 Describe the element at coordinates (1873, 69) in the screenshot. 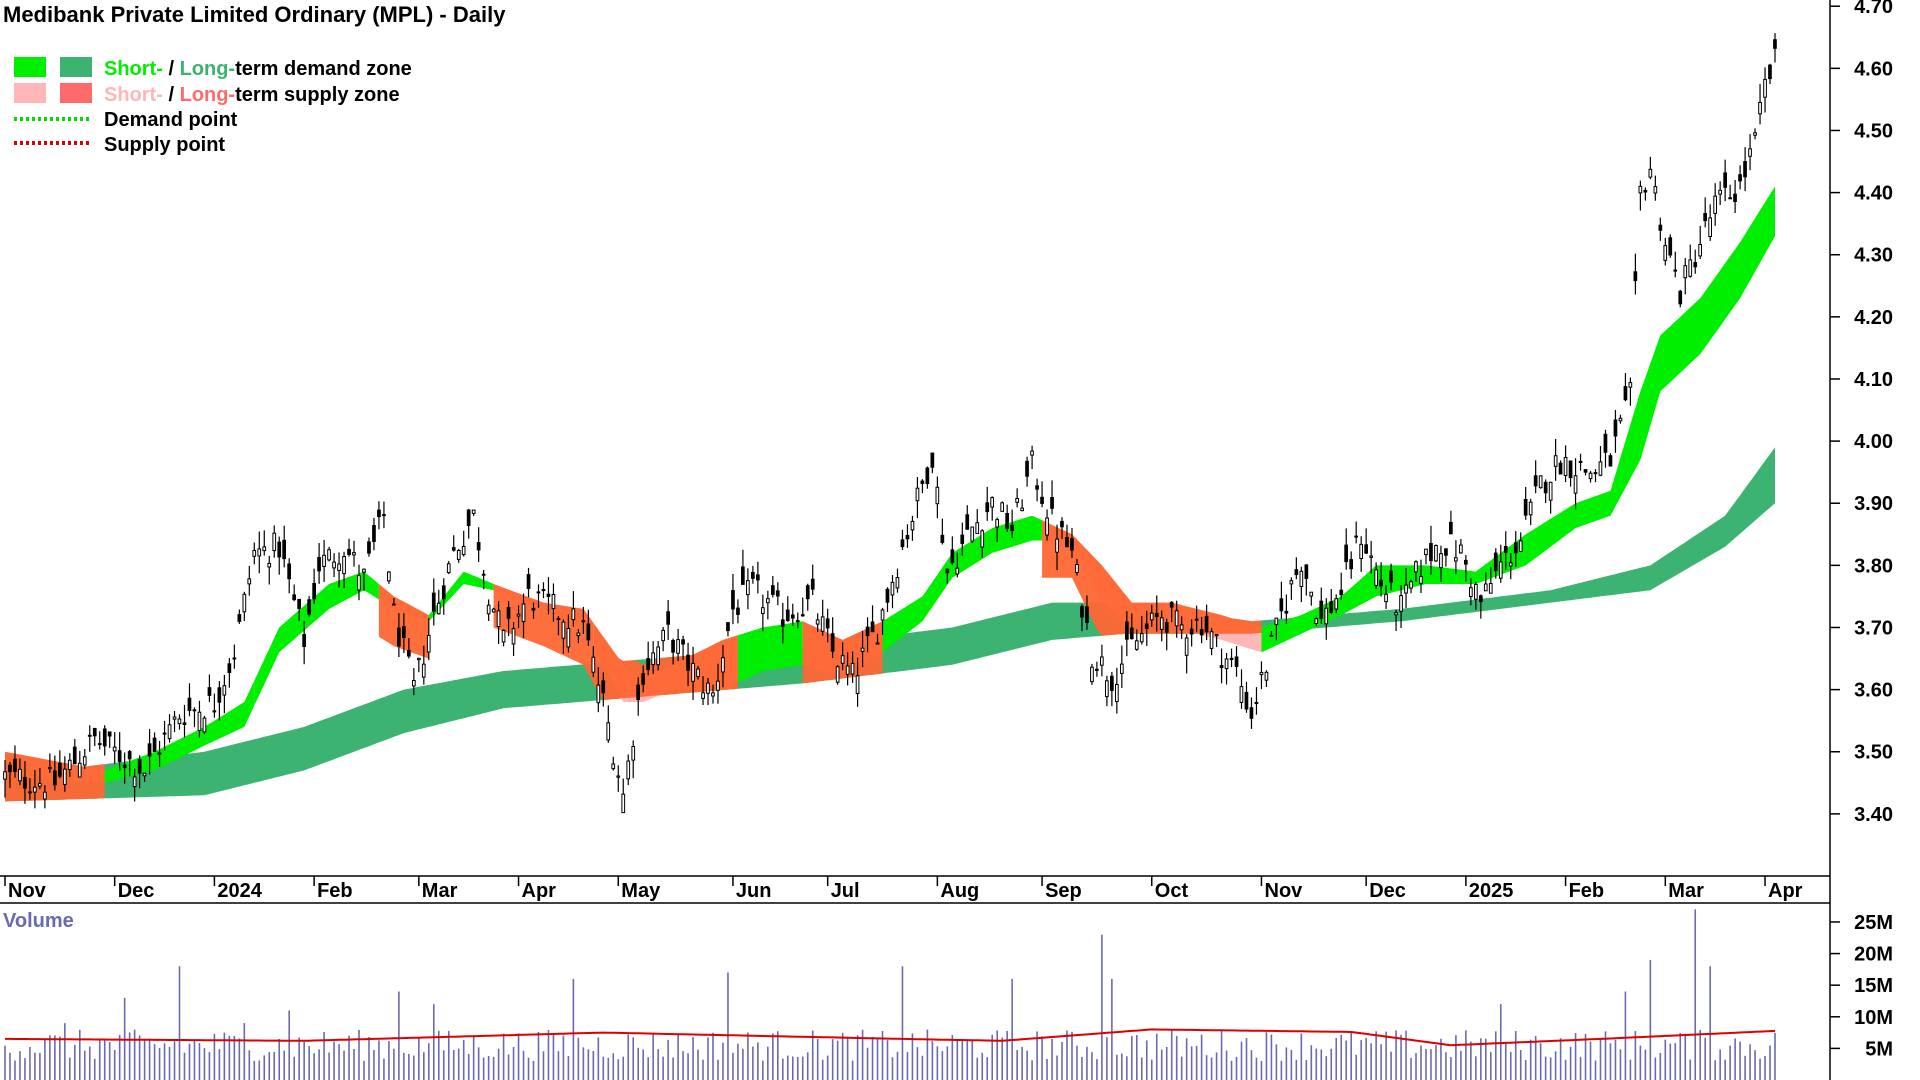

I see `price-tick-label: 4.60` at that location.